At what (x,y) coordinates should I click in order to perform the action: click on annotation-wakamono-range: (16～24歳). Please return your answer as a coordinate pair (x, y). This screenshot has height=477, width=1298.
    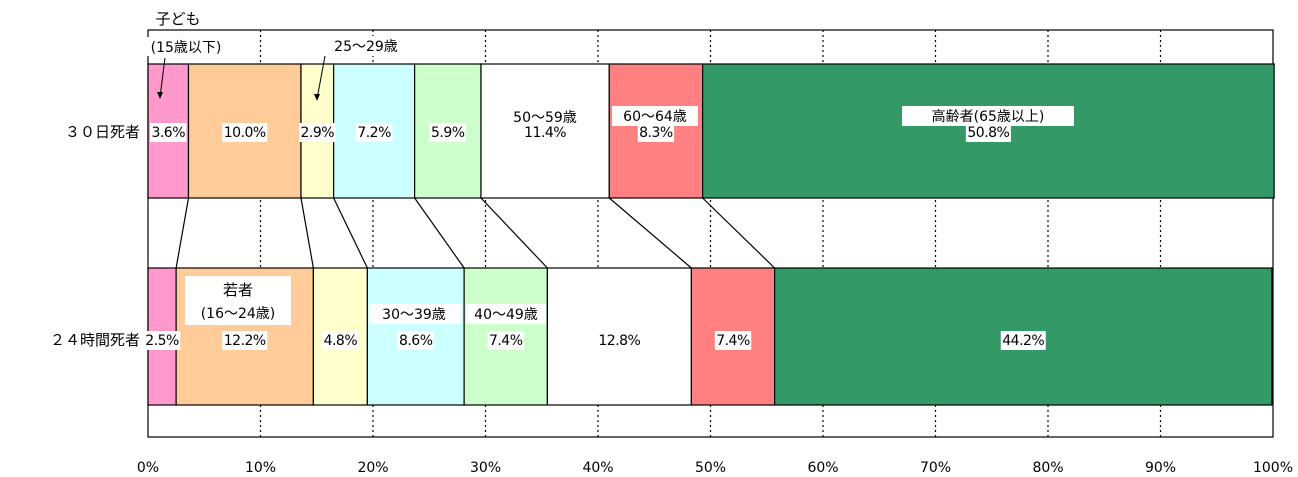
    Looking at the image, I should click on (238, 314).